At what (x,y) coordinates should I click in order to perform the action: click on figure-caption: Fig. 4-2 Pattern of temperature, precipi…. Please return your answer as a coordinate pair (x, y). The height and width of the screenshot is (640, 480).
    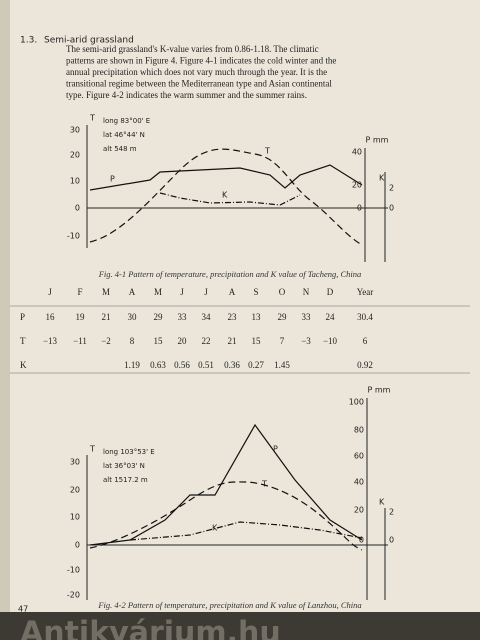
    Looking at the image, I should click on (229, 605).